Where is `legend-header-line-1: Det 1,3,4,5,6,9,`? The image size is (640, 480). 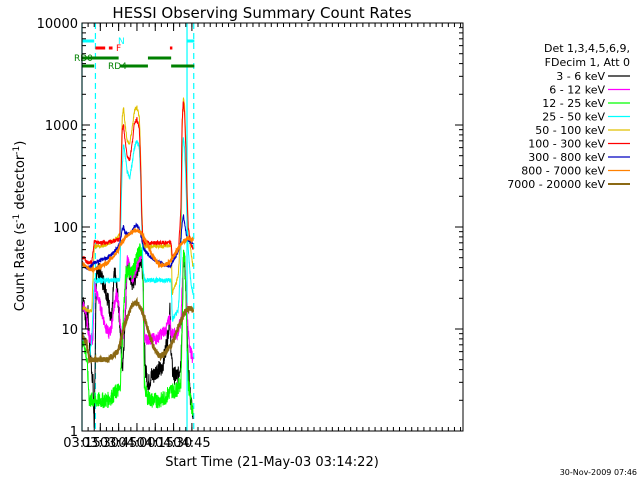
legend-header-line-1: Det 1,3,4,5,6,9, is located at coordinates (587, 48).